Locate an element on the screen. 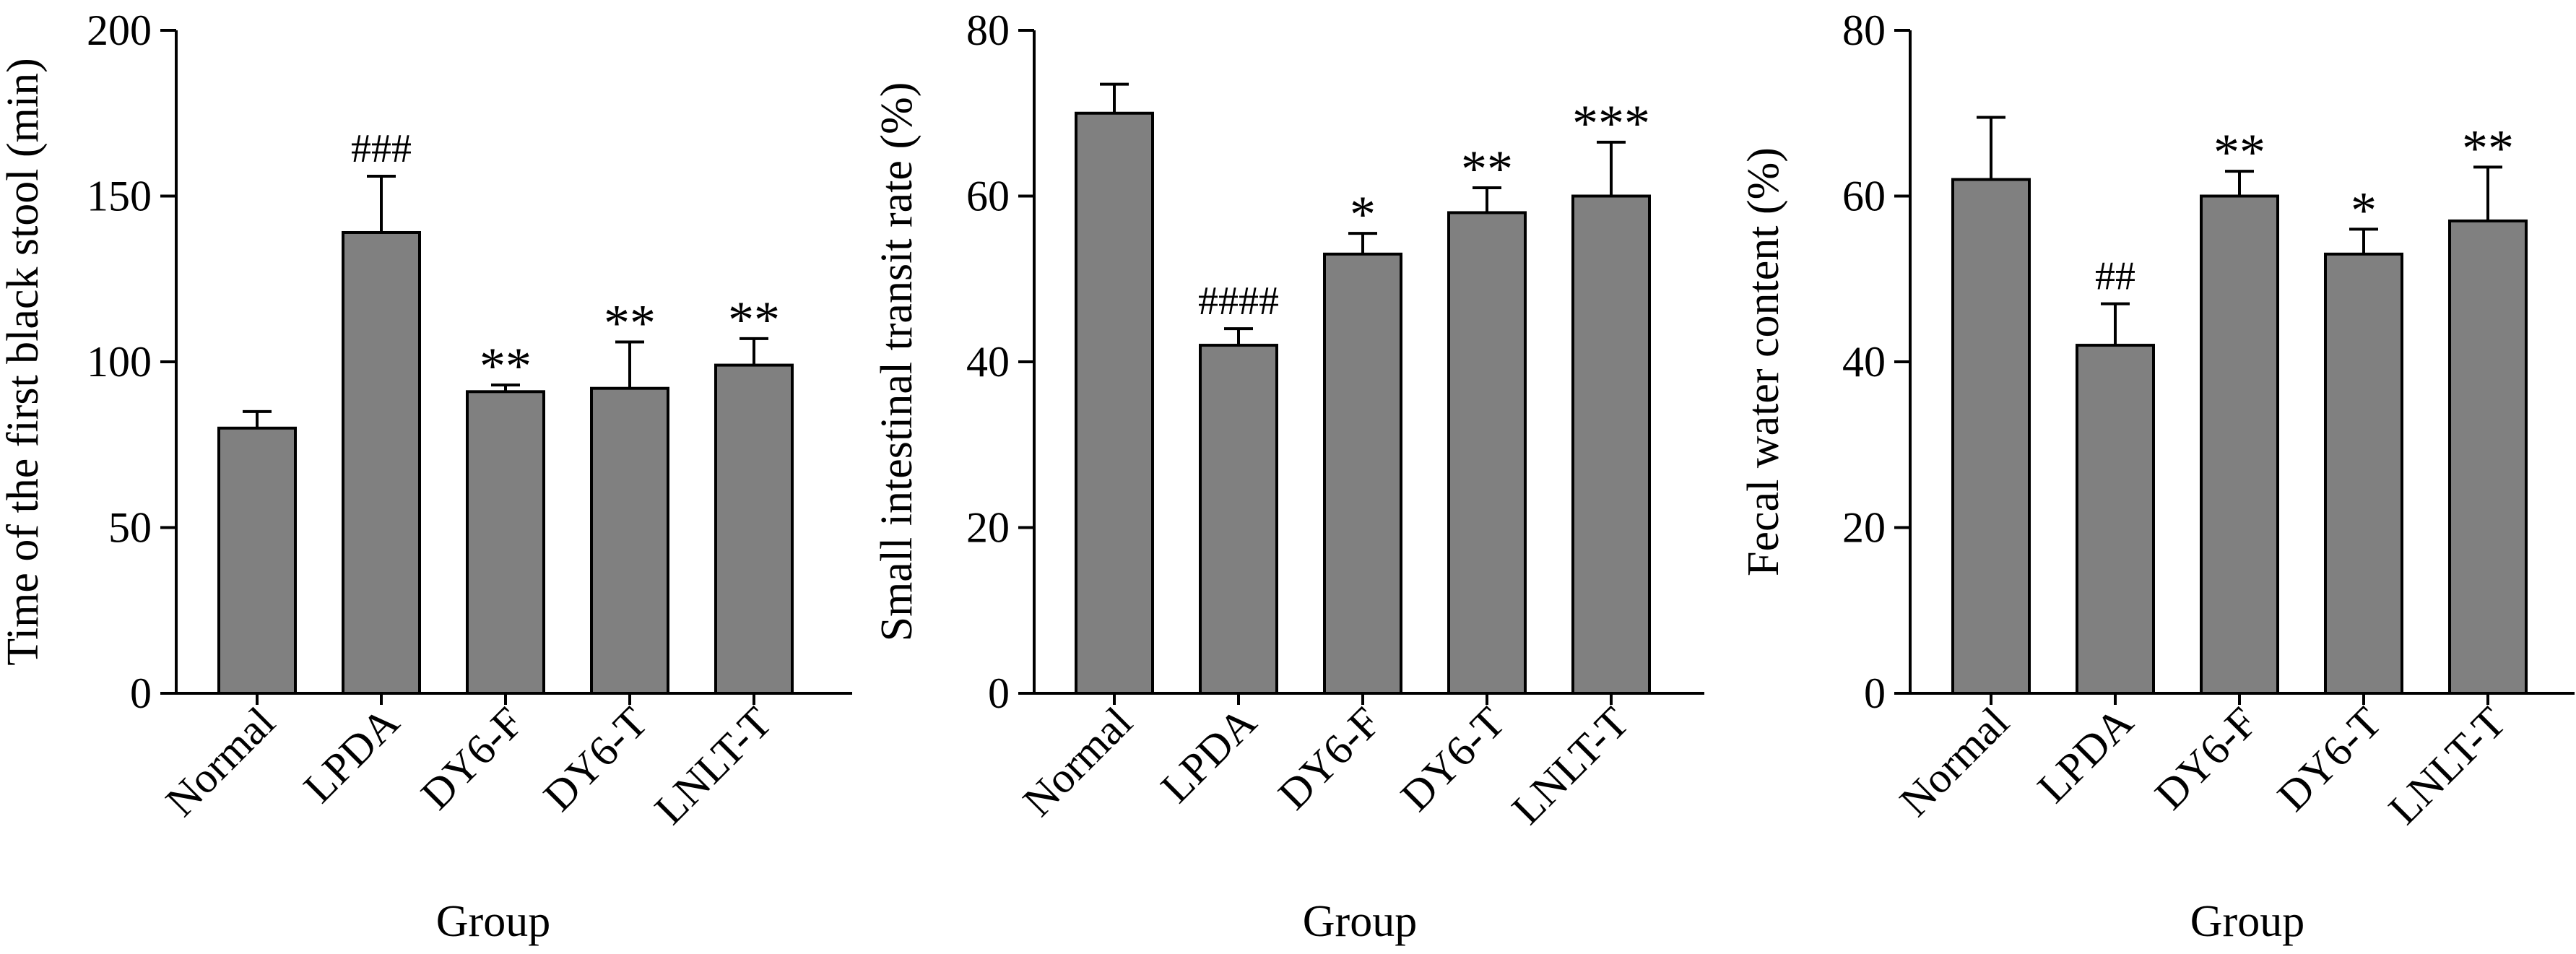 The width and height of the screenshot is (2576, 954). y-tick-label: 150 is located at coordinates (119, 197).